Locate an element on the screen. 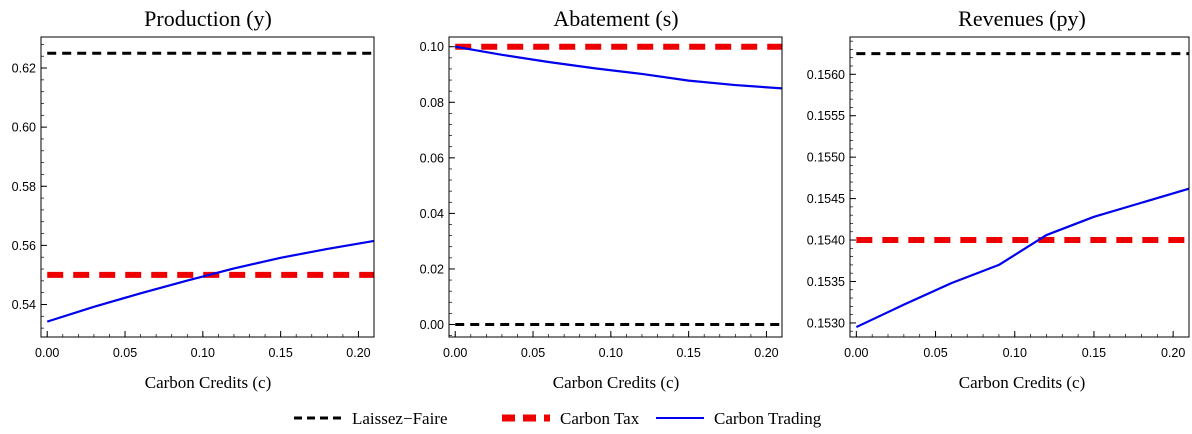 This screenshot has width=1192, height=434. y-tick-label: 0.62 is located at coordinates (24, 69).